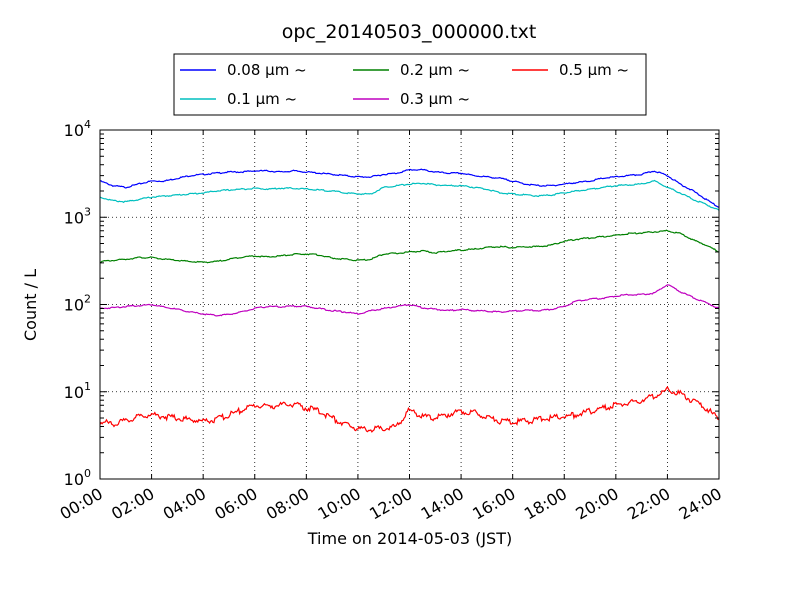 Image resolution: width=800 pixels, height=600 pixels. What do you see at coordinates (594, 70) in the screenshot?
I see `legend-label-4: 0.5 µm ~` at bounding box center [594, 70].